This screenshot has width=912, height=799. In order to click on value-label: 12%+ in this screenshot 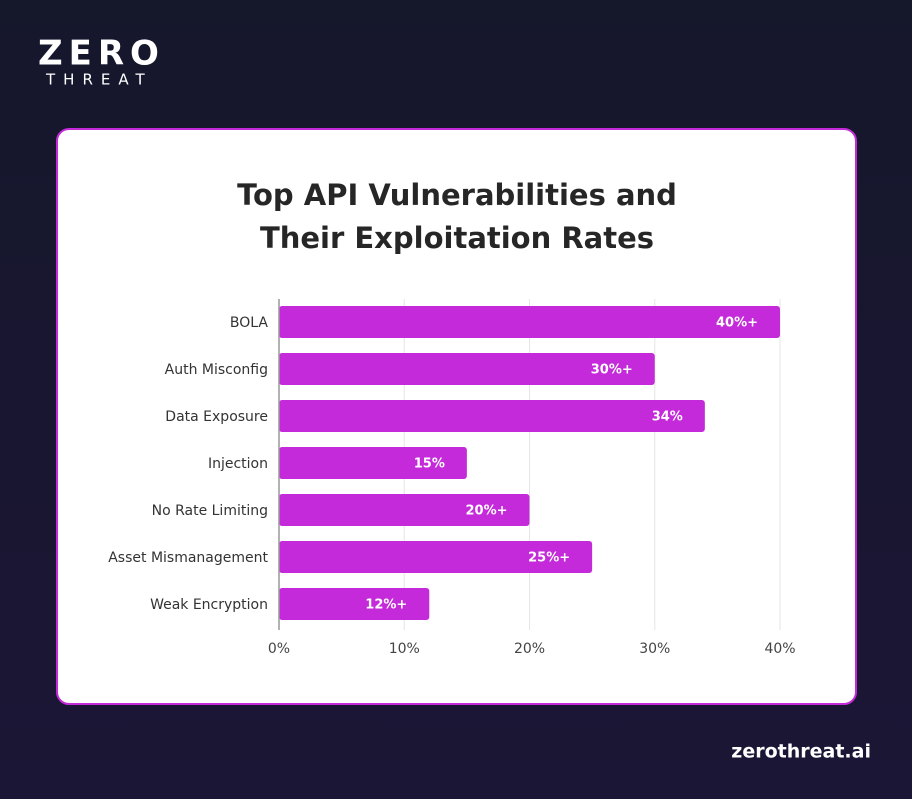, I will do `click(386, 605)`.